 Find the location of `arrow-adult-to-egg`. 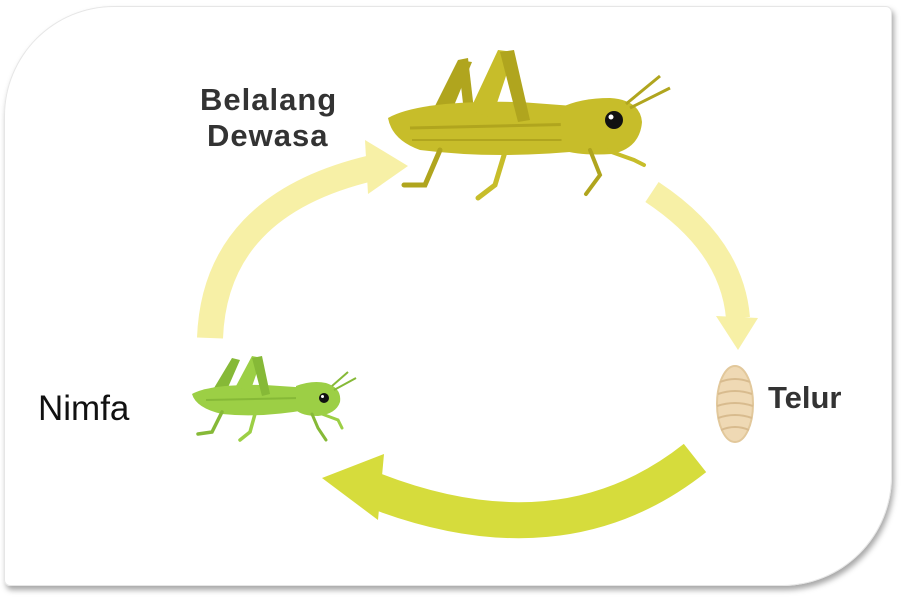

arrow-adult-to-egg is located at coordinates (701, 265).